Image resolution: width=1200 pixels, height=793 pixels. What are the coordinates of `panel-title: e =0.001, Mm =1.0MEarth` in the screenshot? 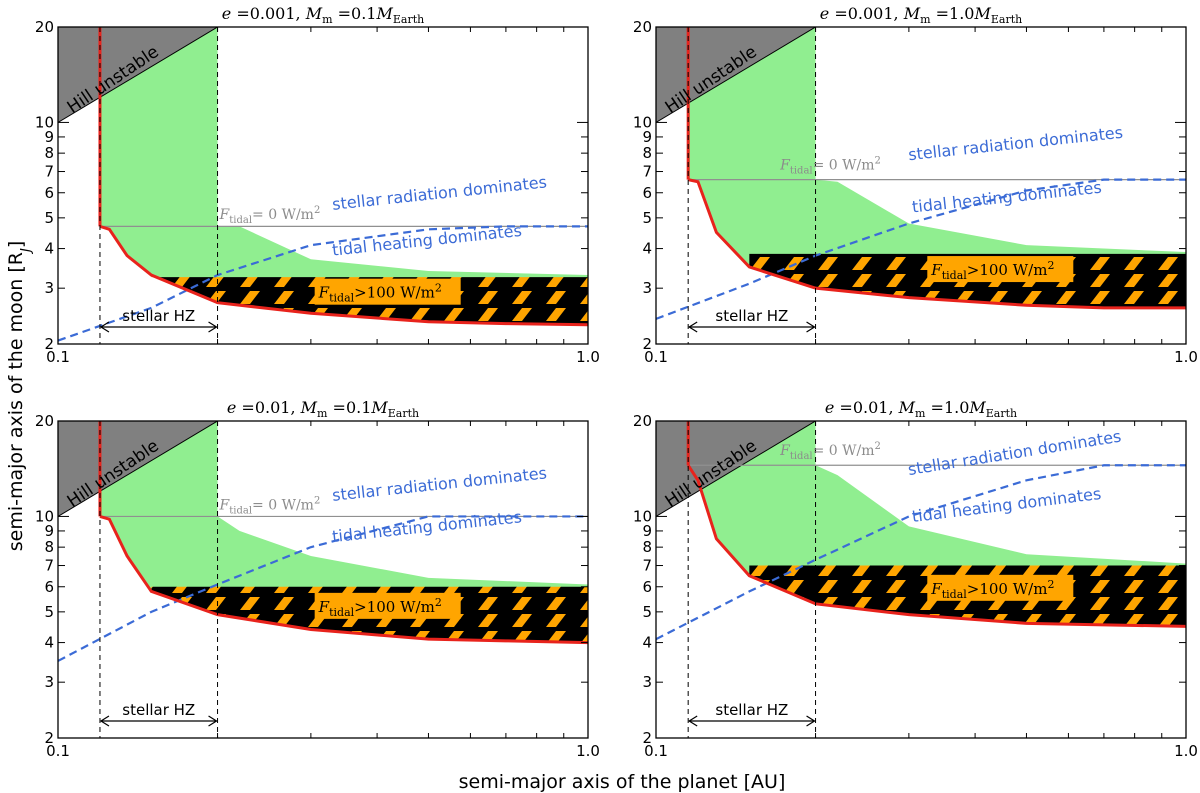 It's located at (921, 15).